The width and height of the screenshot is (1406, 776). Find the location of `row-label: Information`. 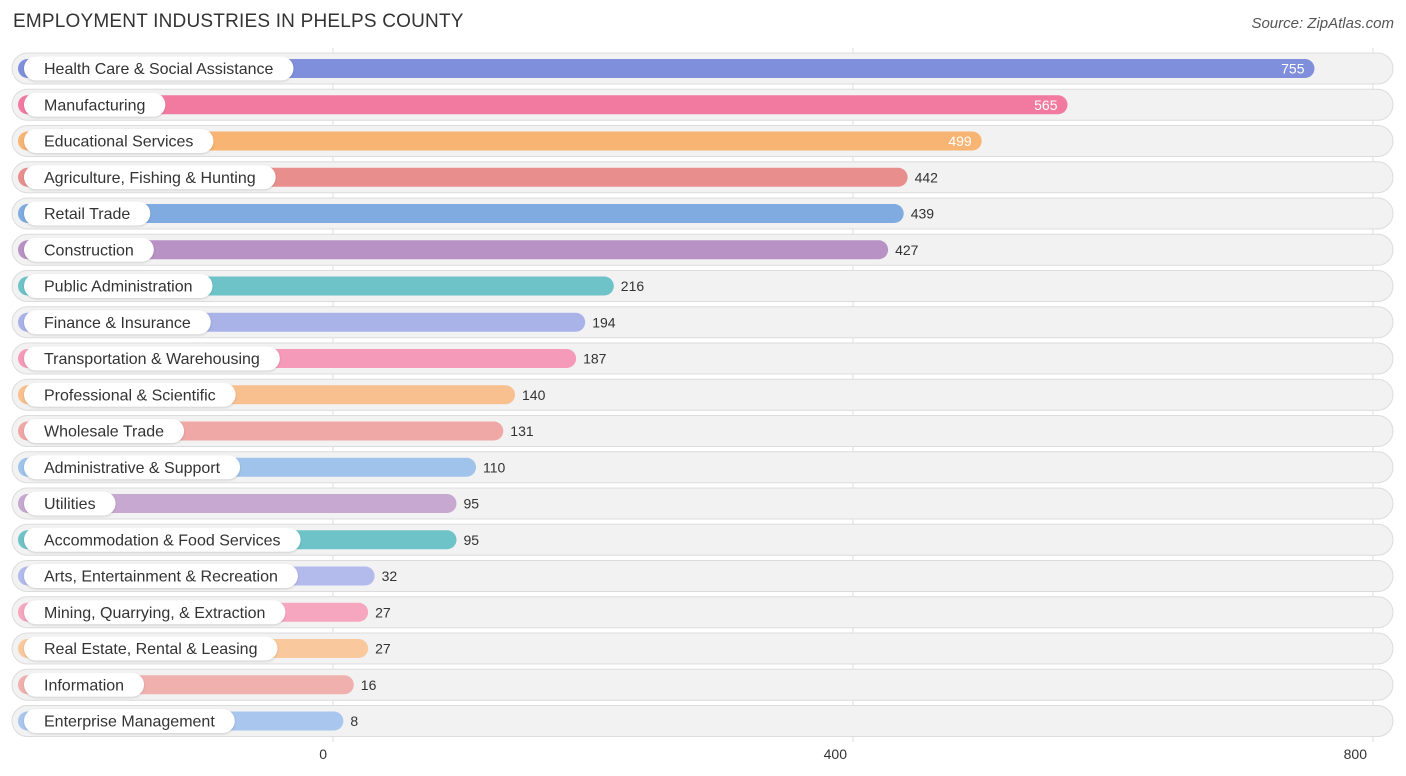

row-label: Information is located at coordinates (84, 685).